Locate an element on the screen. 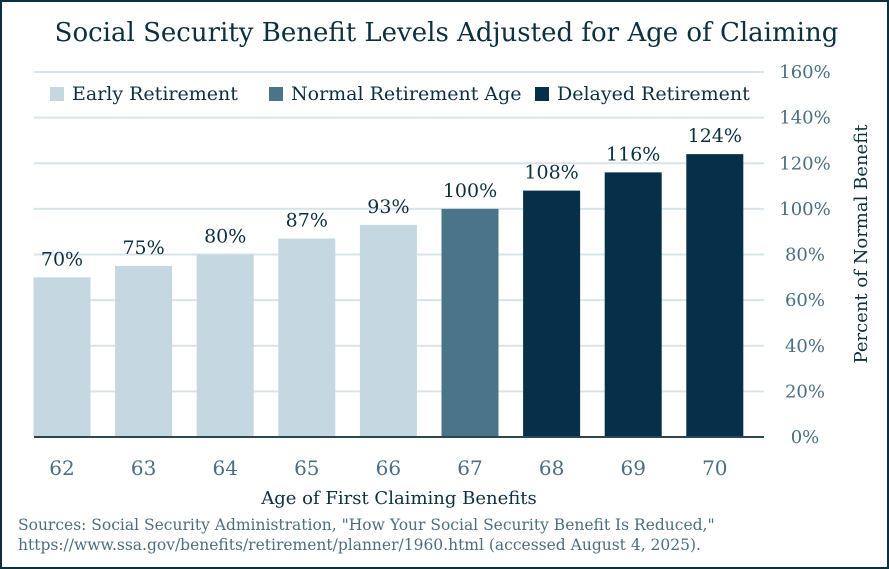  x-tick-label: 70 is located at coordinates (714, 468).